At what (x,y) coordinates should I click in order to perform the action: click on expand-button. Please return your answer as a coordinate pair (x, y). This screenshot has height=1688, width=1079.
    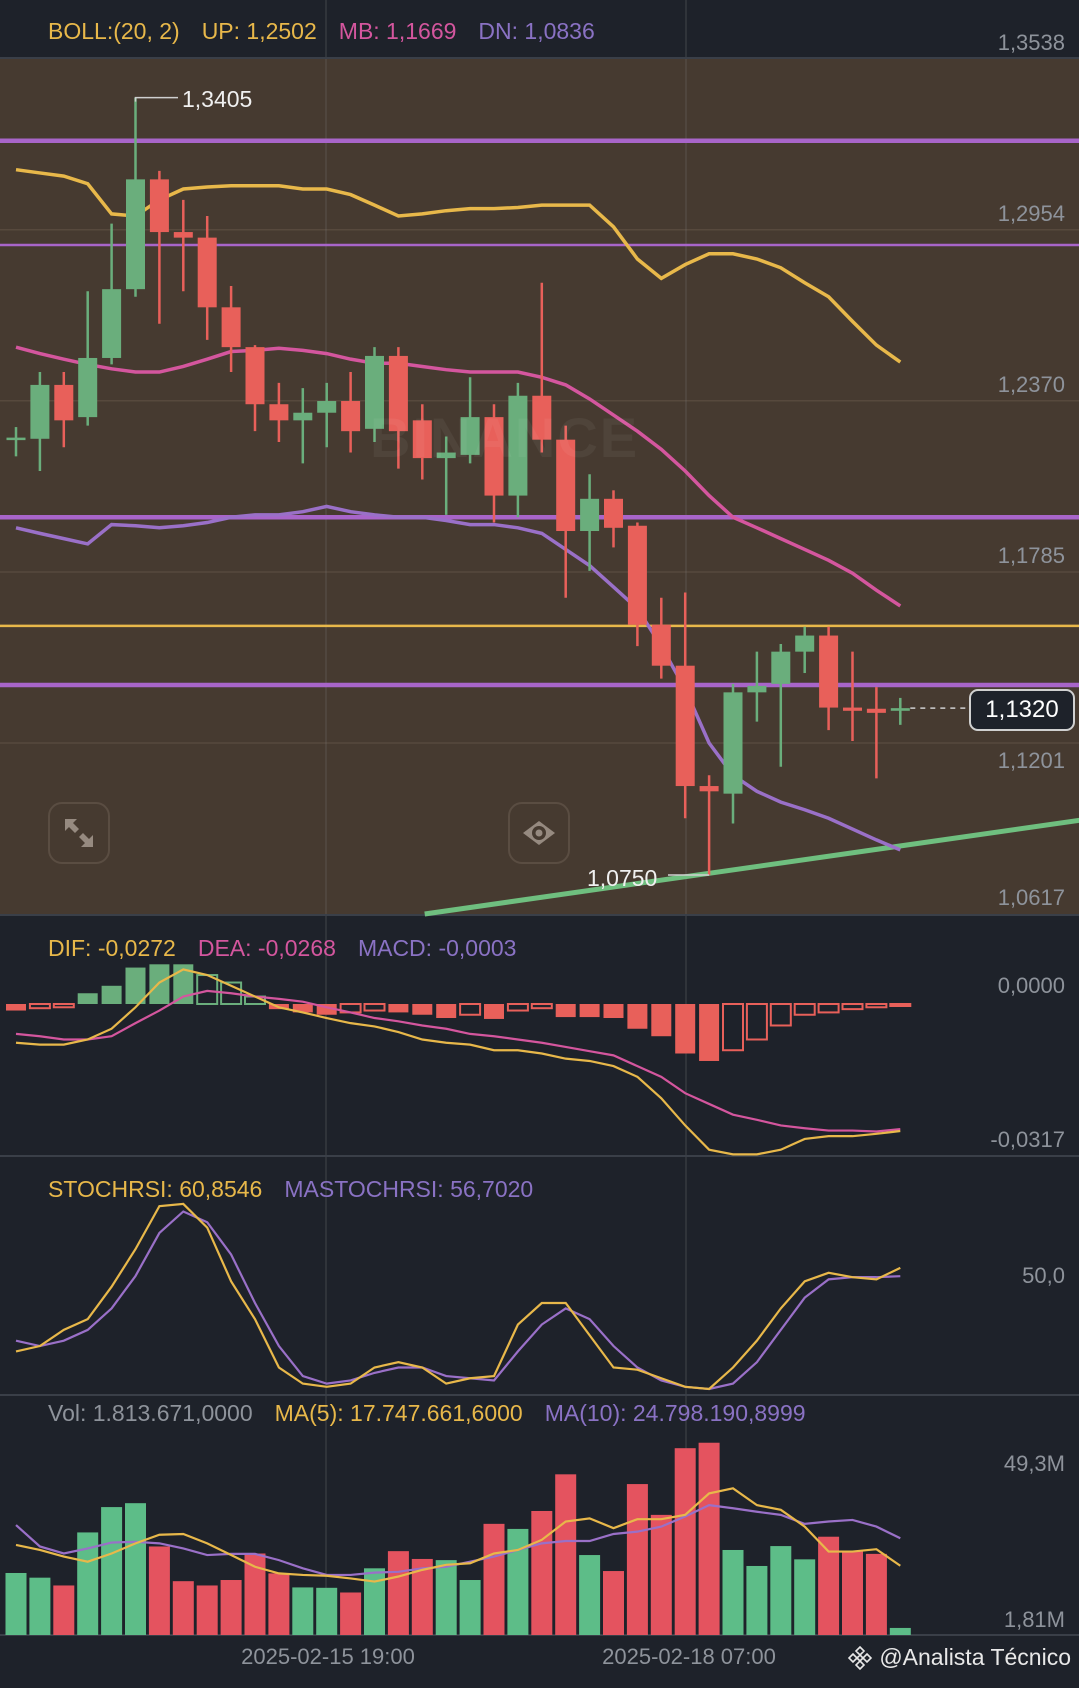
    Looking at the image, I should click on (79, 833).